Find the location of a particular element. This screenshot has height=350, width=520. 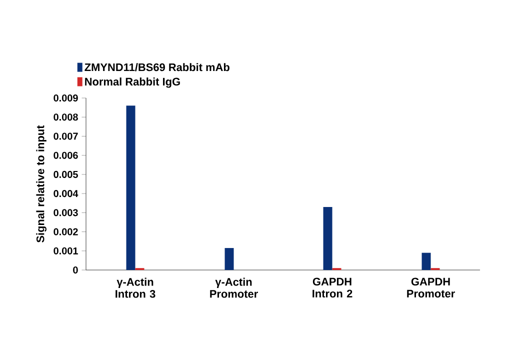

legend-label: Normal Rabbit IgG is located at coordinates (132, 83).